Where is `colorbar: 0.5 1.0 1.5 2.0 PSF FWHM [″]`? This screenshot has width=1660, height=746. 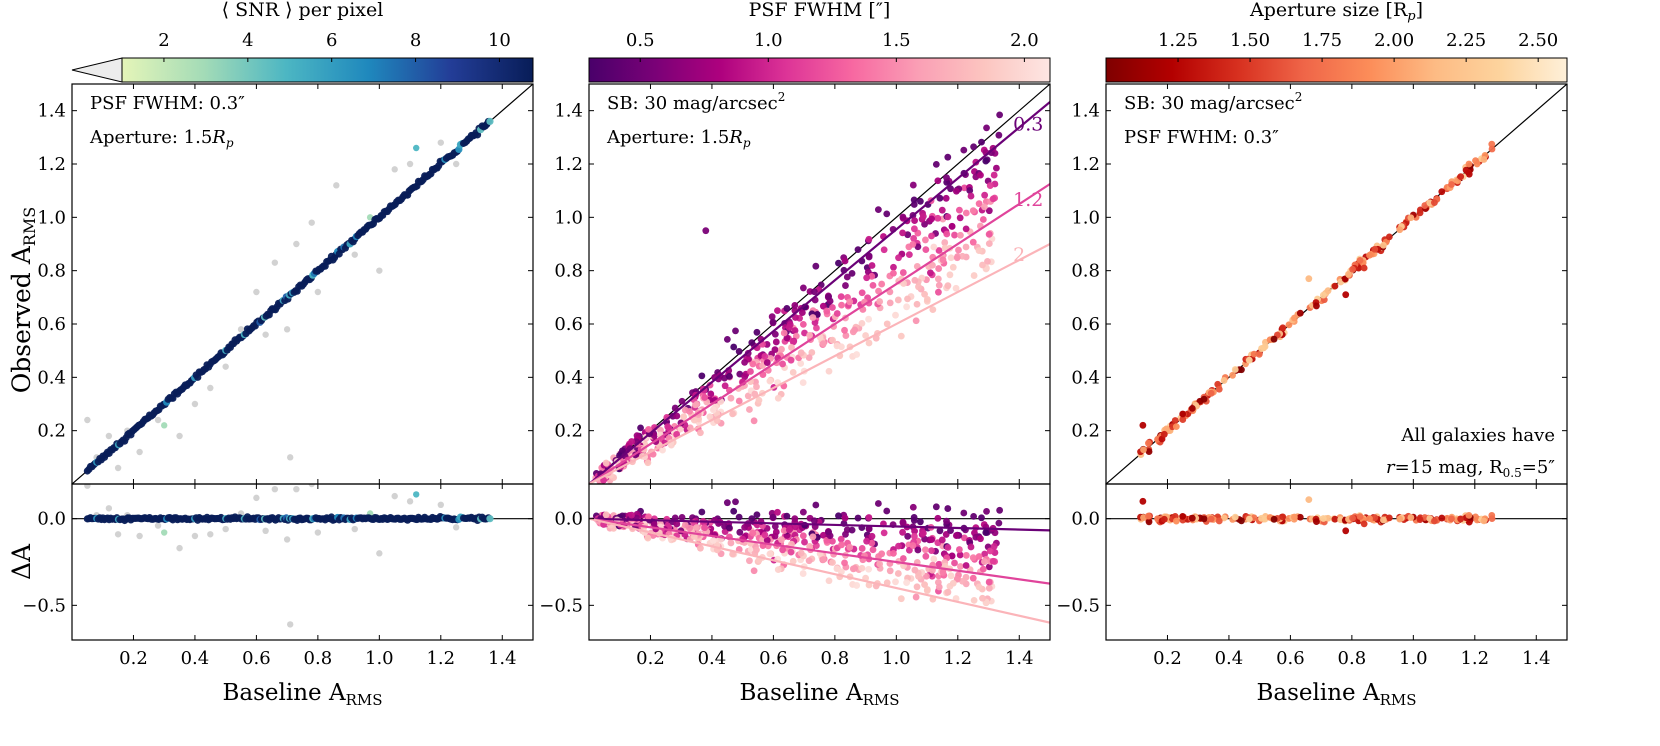 colorbar: 0.5 1.0 1.5 2.0 PSF FWHM [″] is located at coordinates (819, 41).